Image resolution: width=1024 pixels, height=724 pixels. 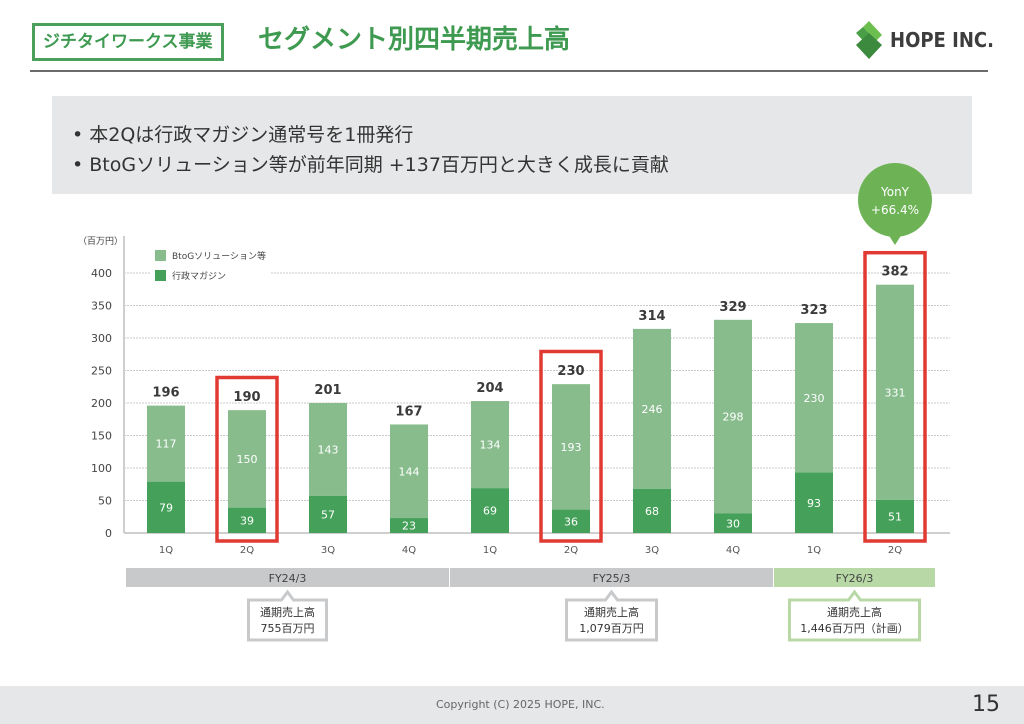 What do you see at coordinates (128, 42) in the screenshot?
I see `segment-tag: ジチタイワークス事業` at bounding box center [128, 42].